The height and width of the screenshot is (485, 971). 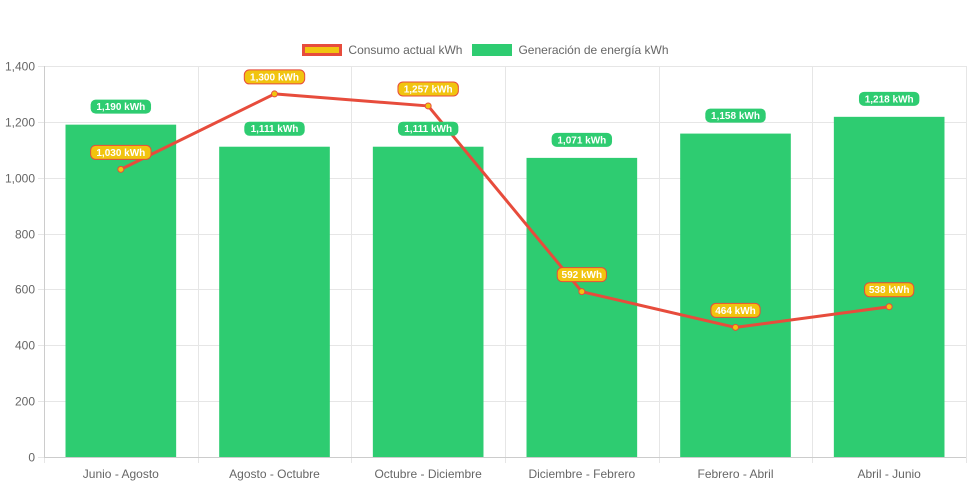 I want to click on y-tick-label: 0, so click(x=31, y=458).